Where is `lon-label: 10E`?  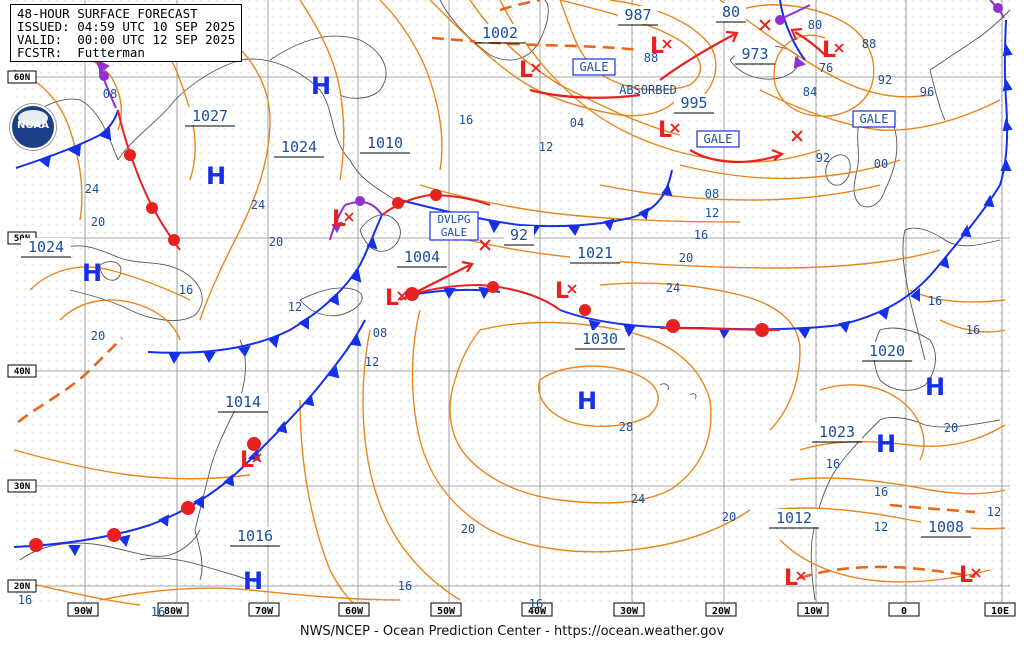
lon-label: 10E is located at coordinates (1000, 611).